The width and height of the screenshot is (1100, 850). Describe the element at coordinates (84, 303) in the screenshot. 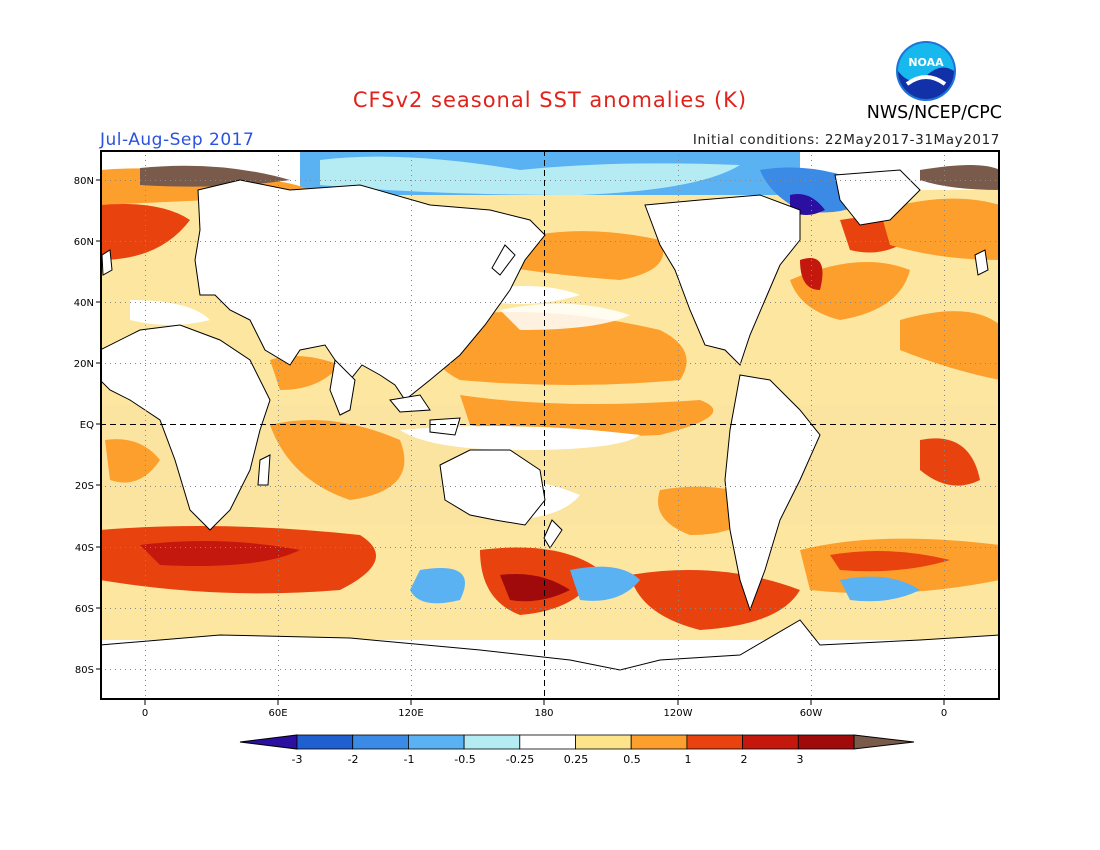

I see `lat-label: 40N` at that location.